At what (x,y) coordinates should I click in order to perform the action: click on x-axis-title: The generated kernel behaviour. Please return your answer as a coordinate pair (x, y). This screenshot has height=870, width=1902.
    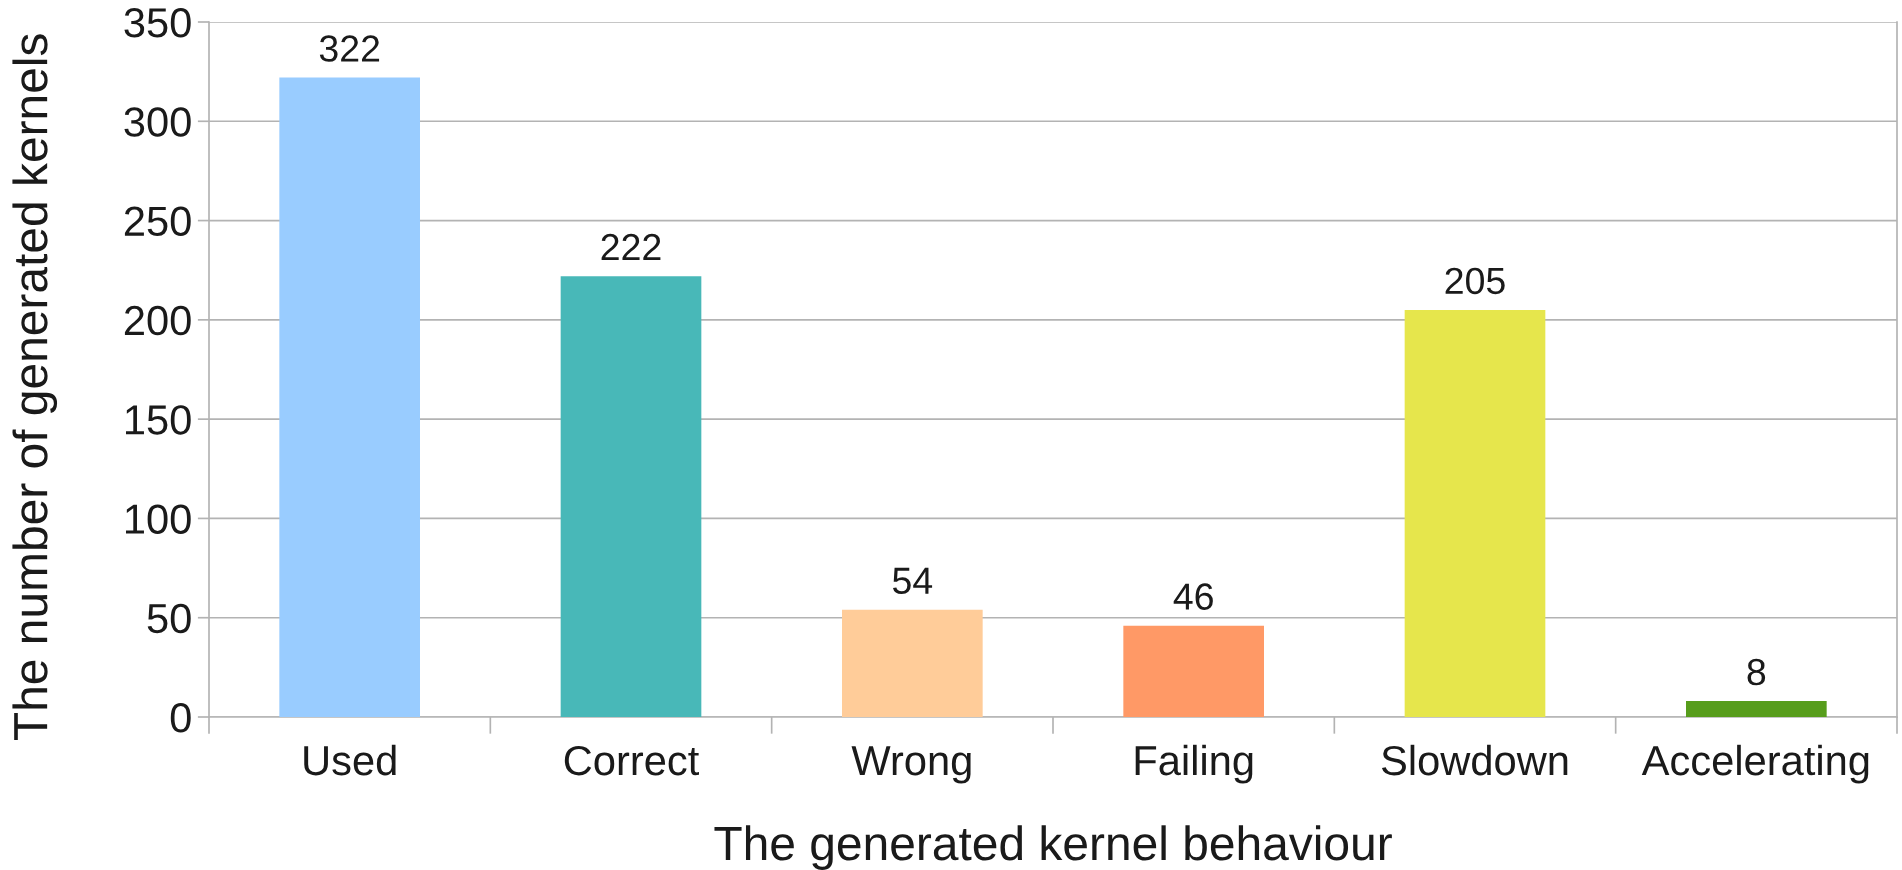
    Looking at the image, I should click on (1053, 847).